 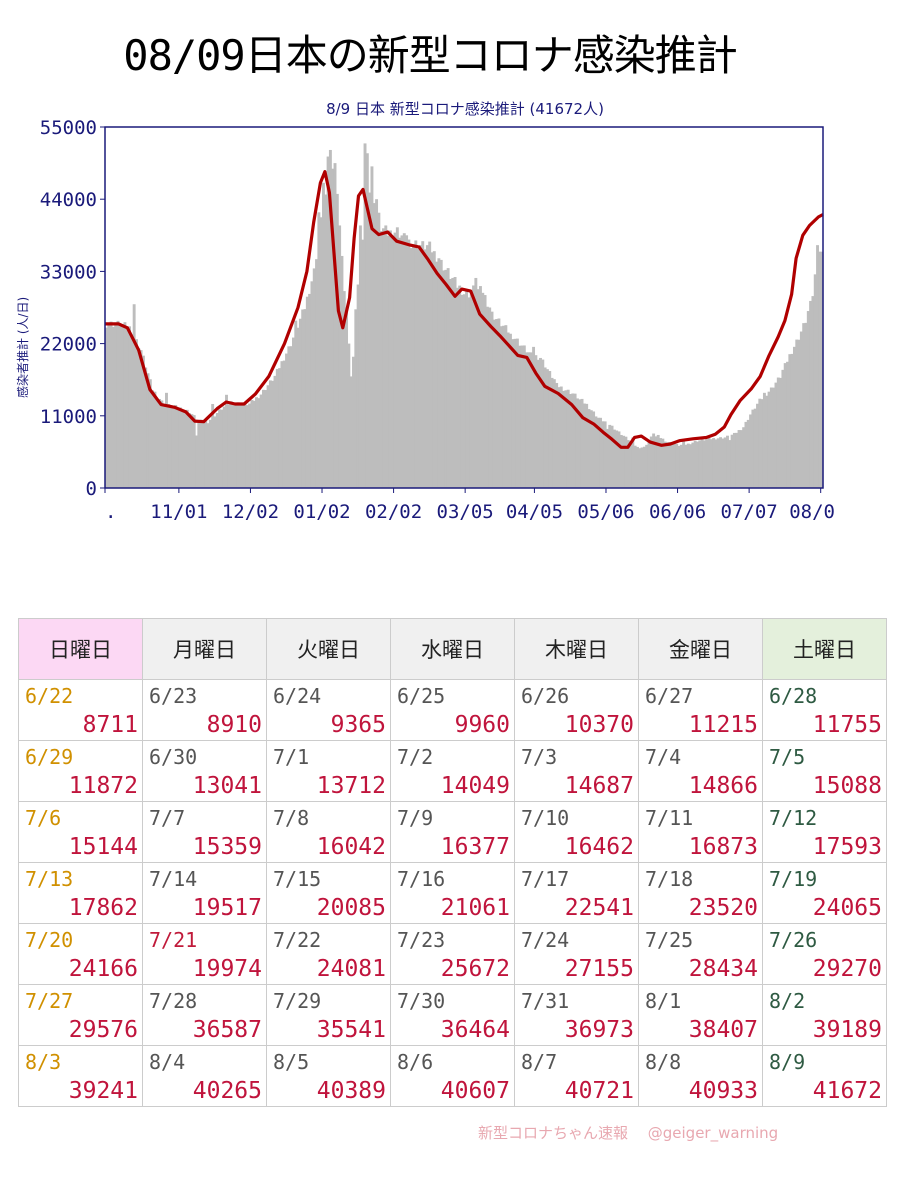 What do you see at coordinates (576, 649) in the screenshot?
I see `weekday-header: 木曜日` at bounding box center [576, 649].